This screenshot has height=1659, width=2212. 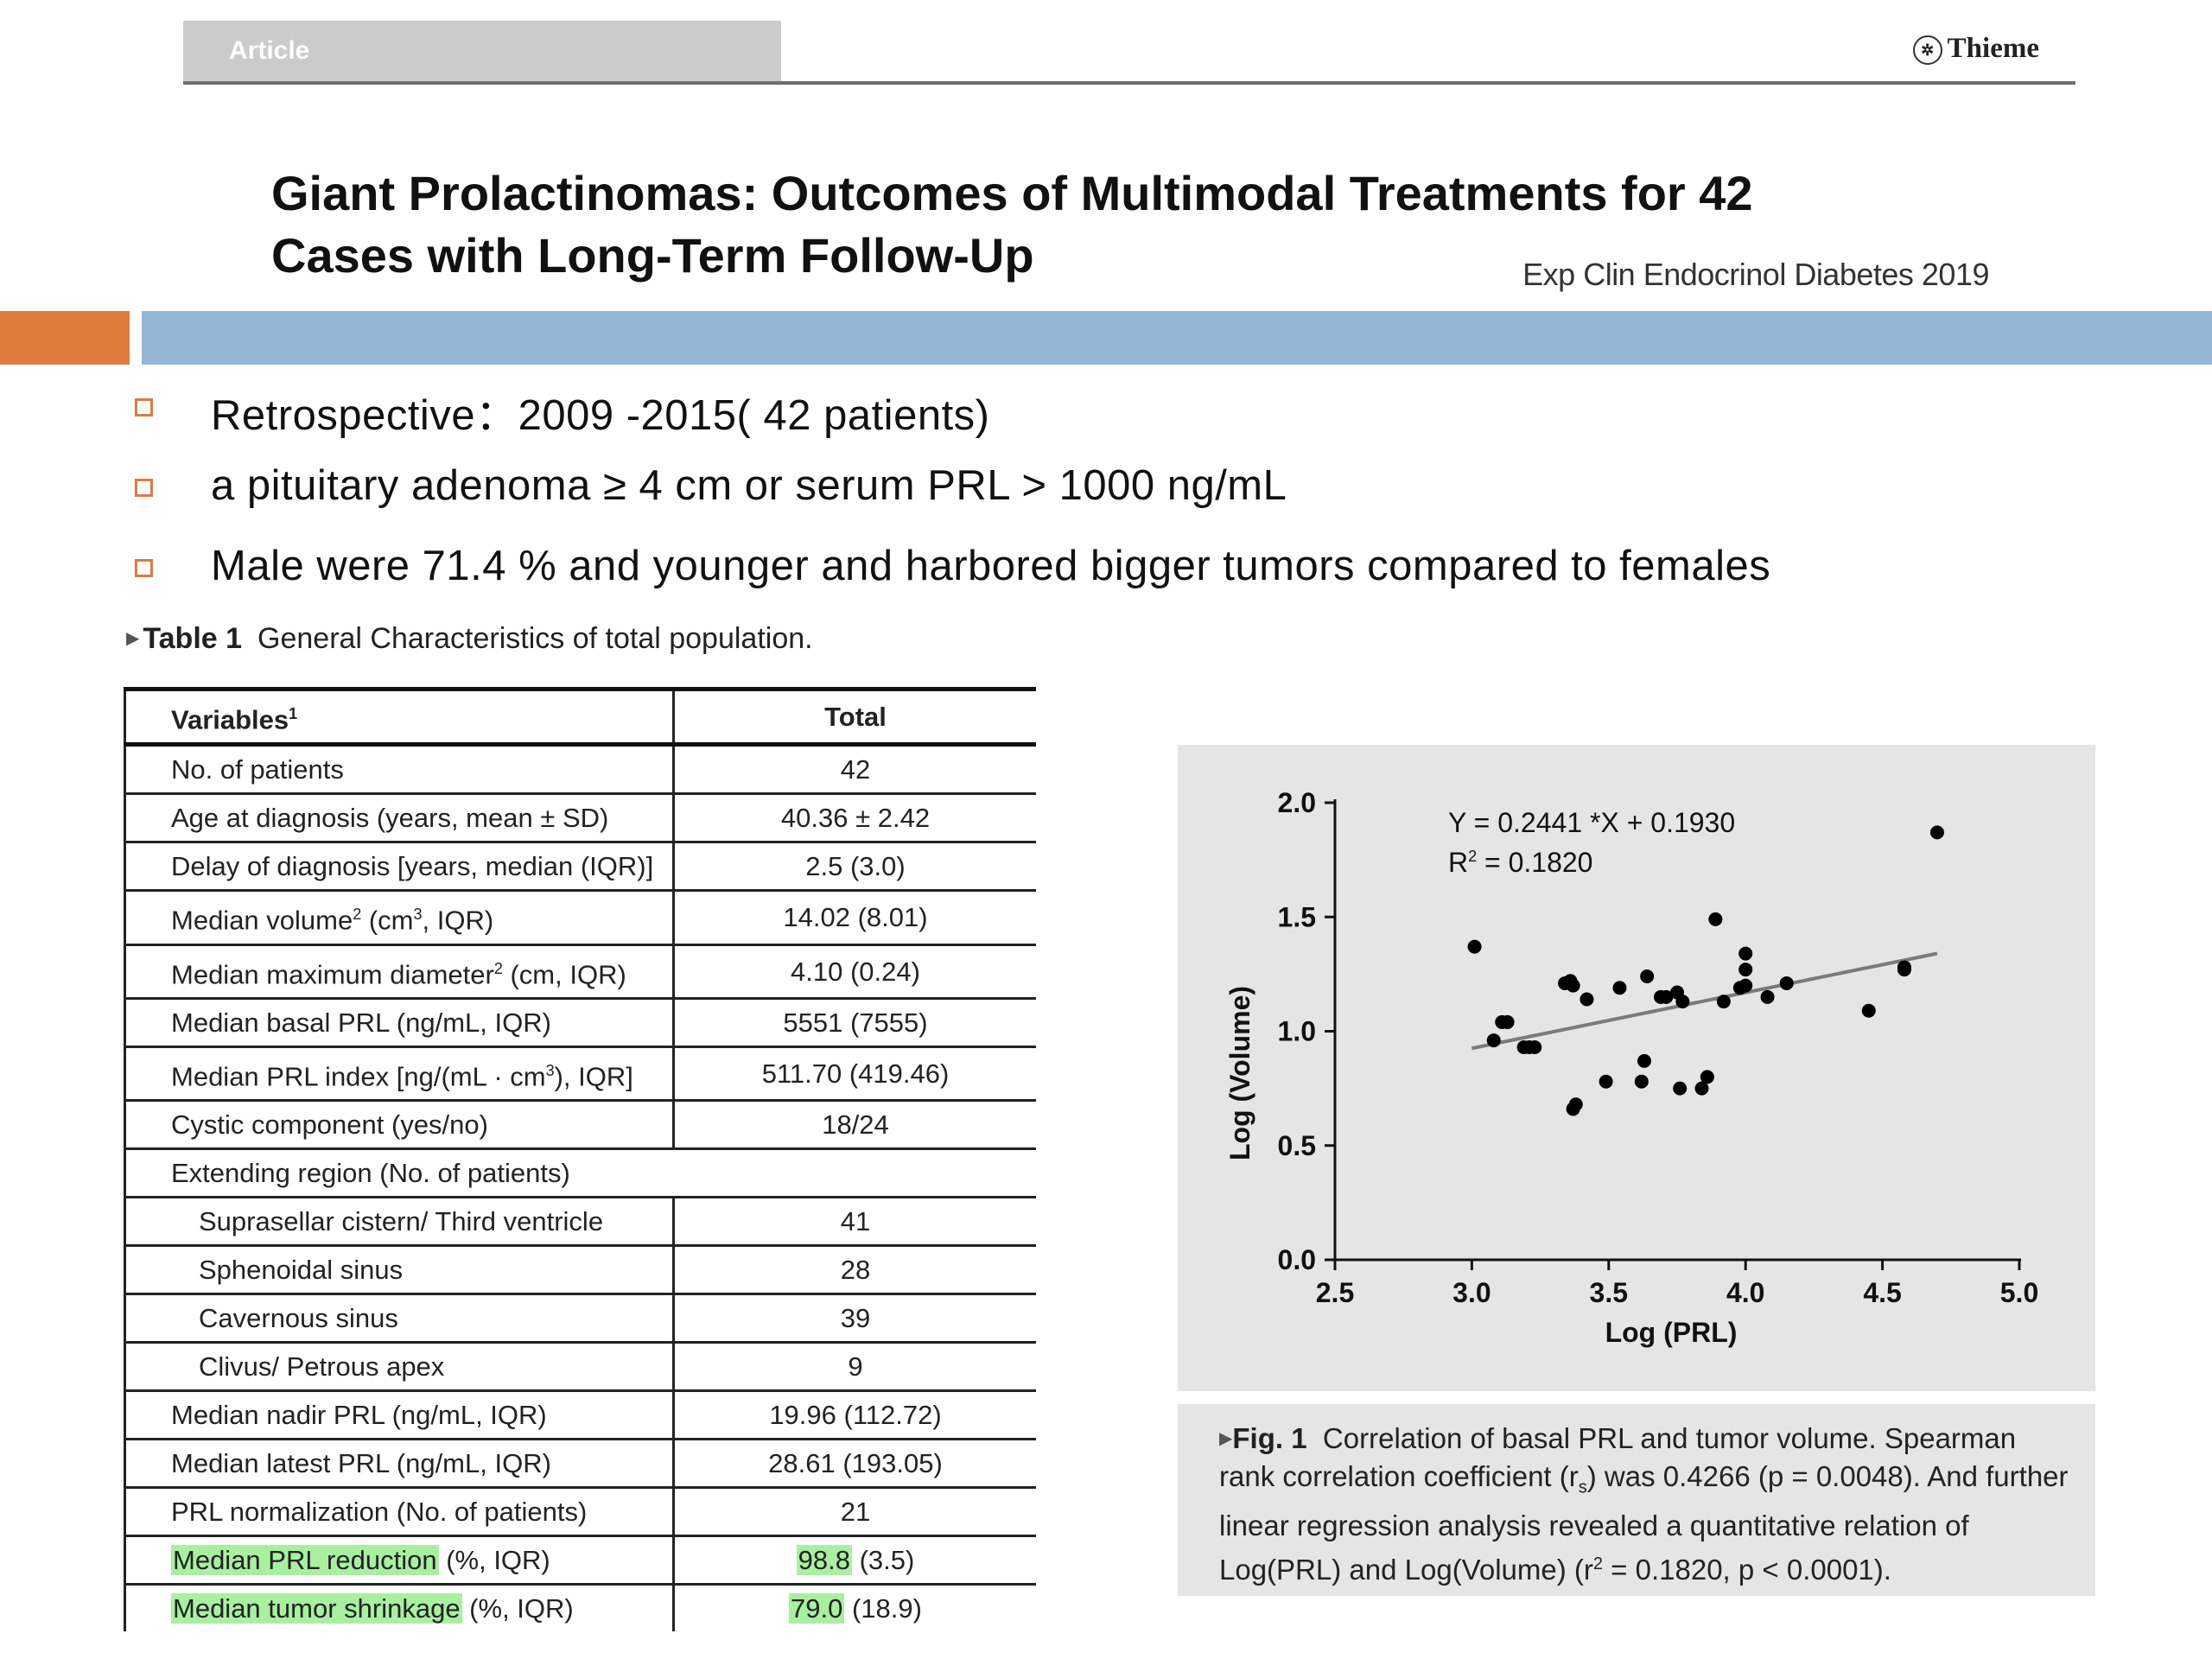 I want to click on row-value: 14.02 (8.01), so click(x=854, y=918).